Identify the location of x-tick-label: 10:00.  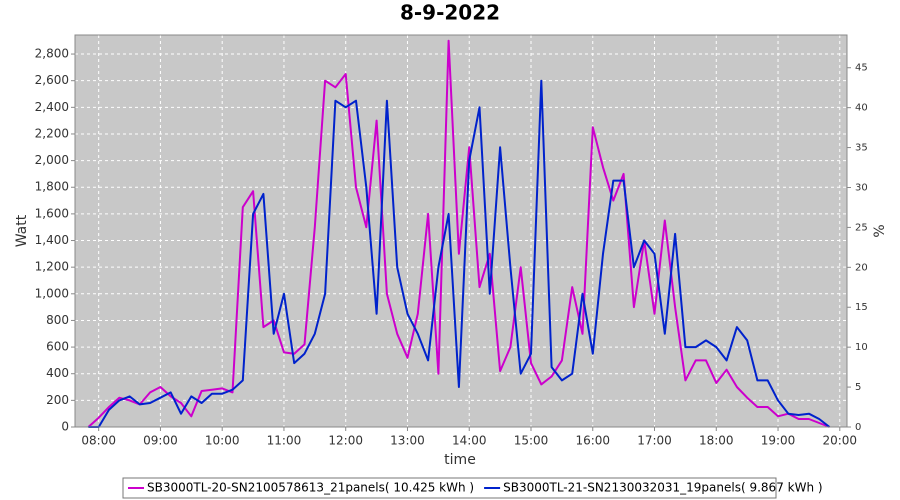
(222, 441).